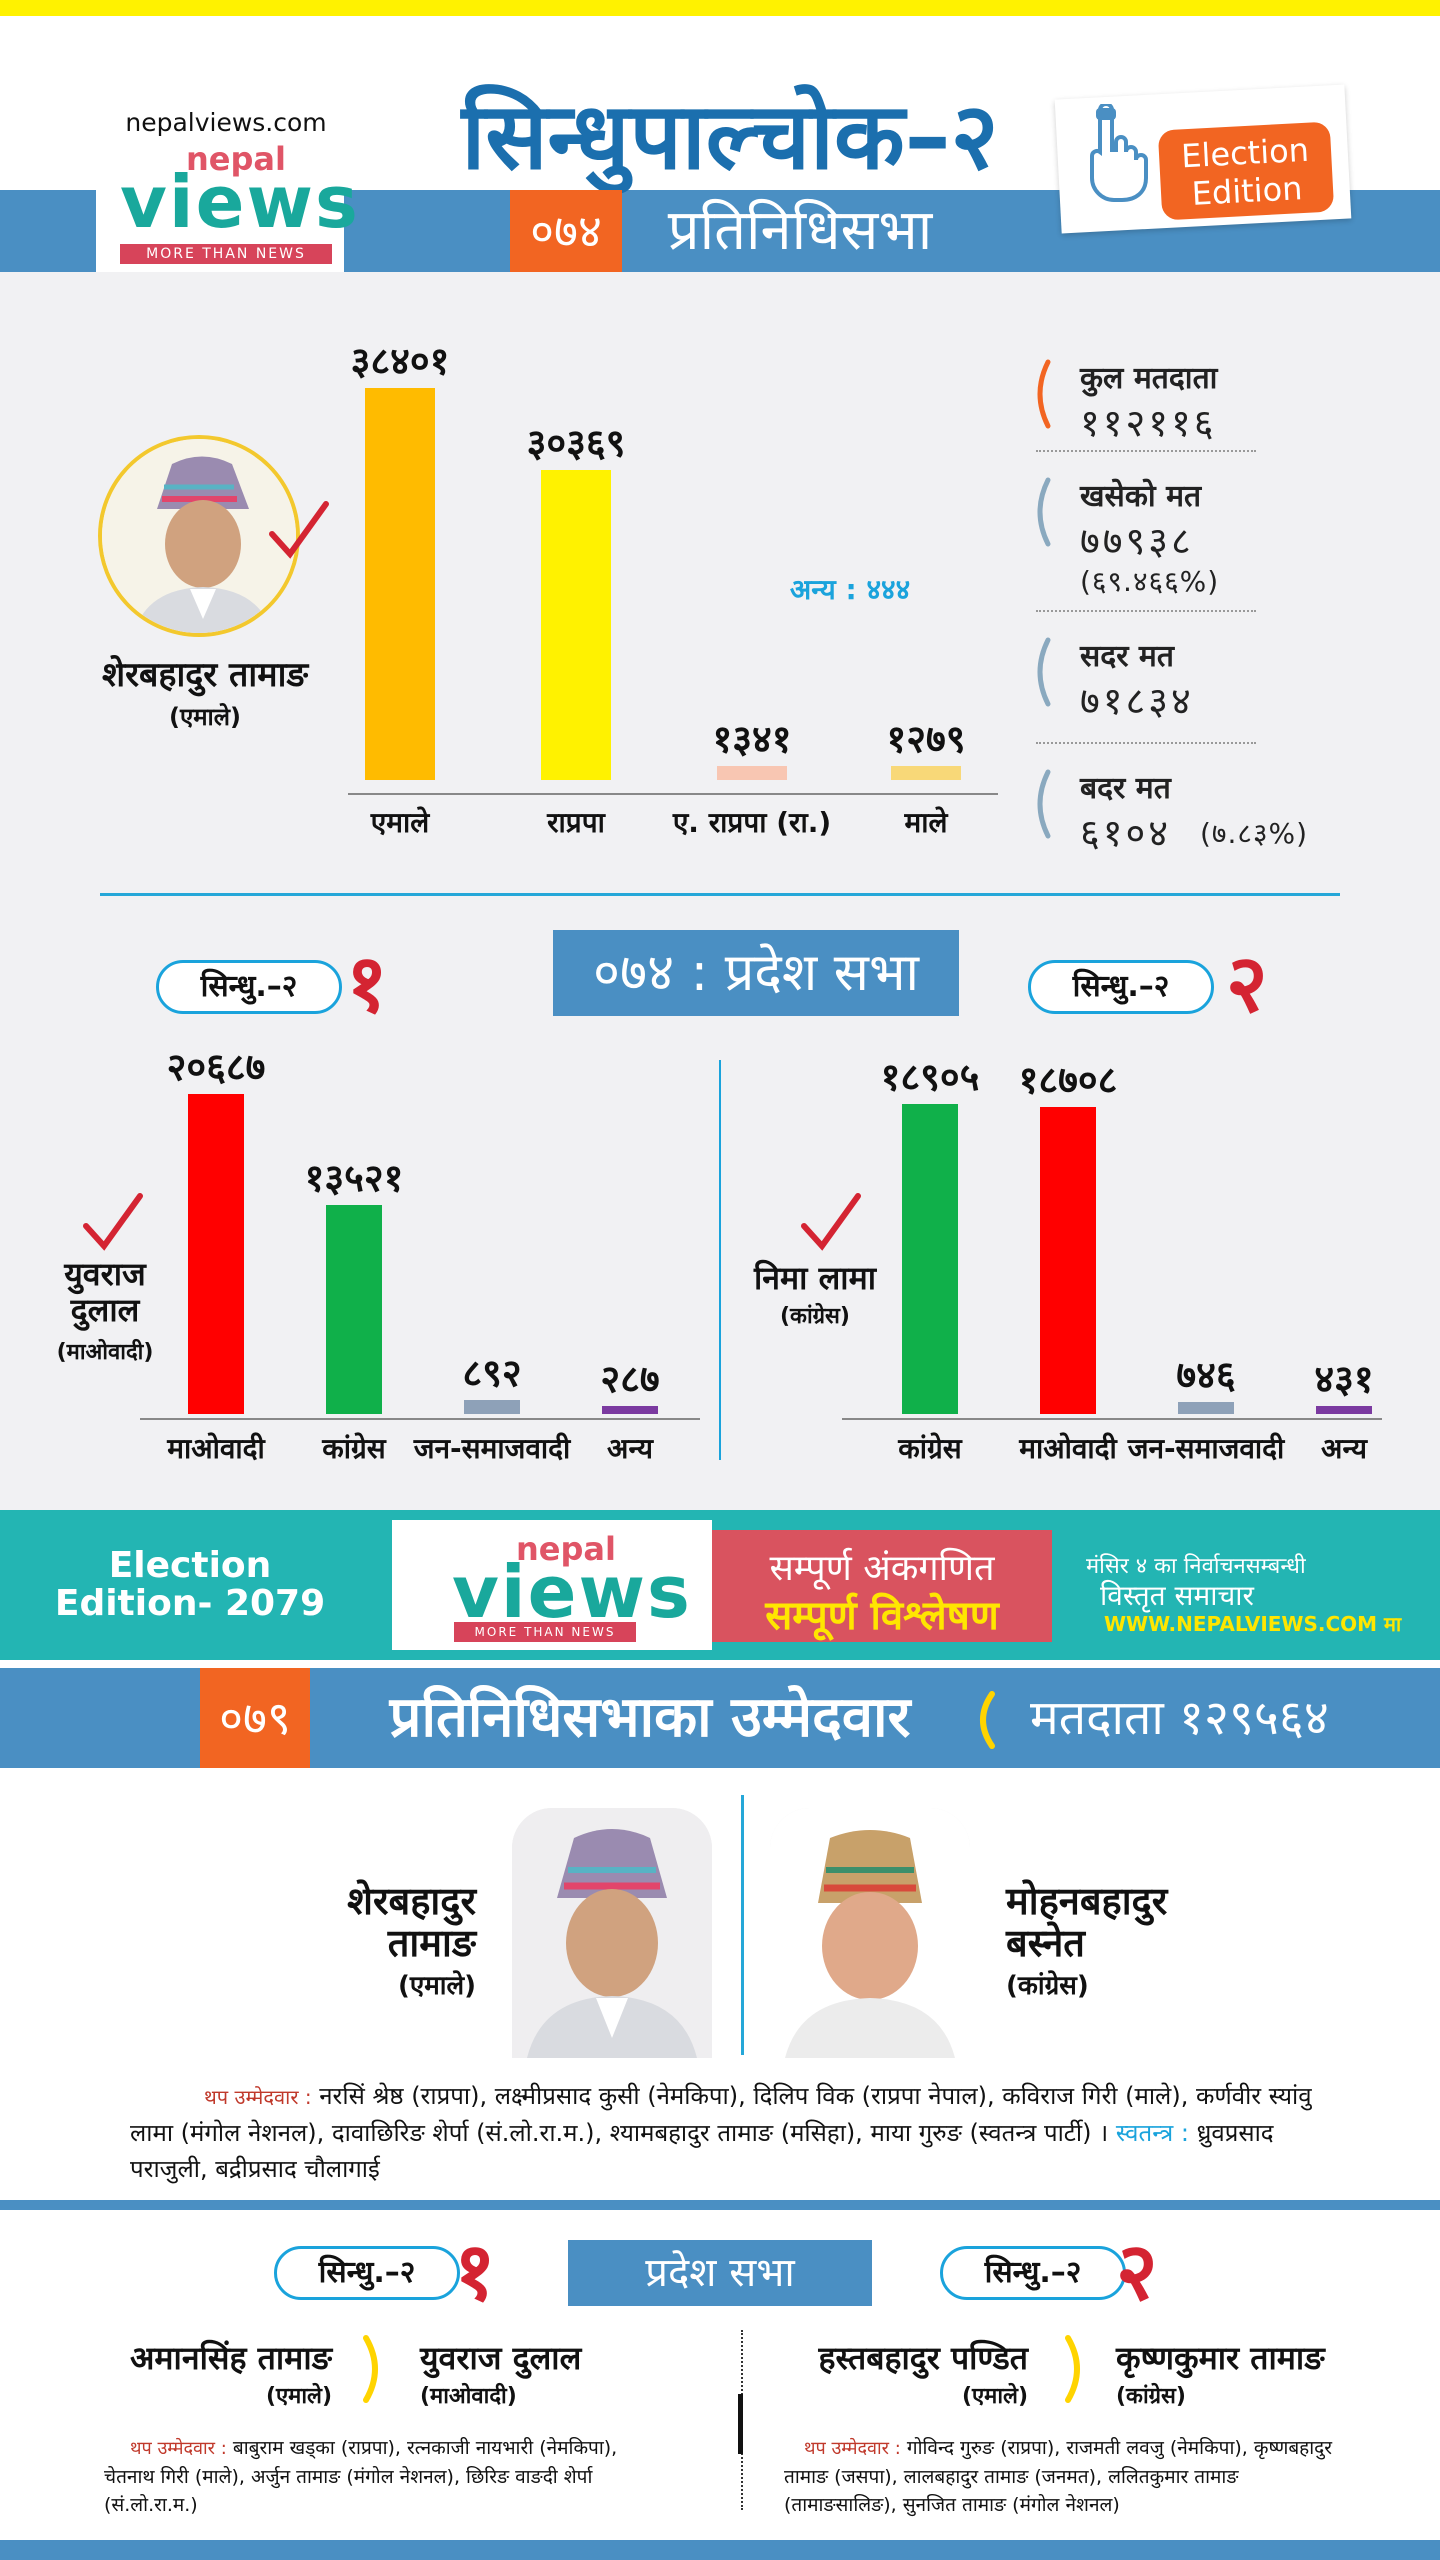  Describe the element at coordinates (882, 1586) in the screenshot. I see `banner-red-panel` at that location.